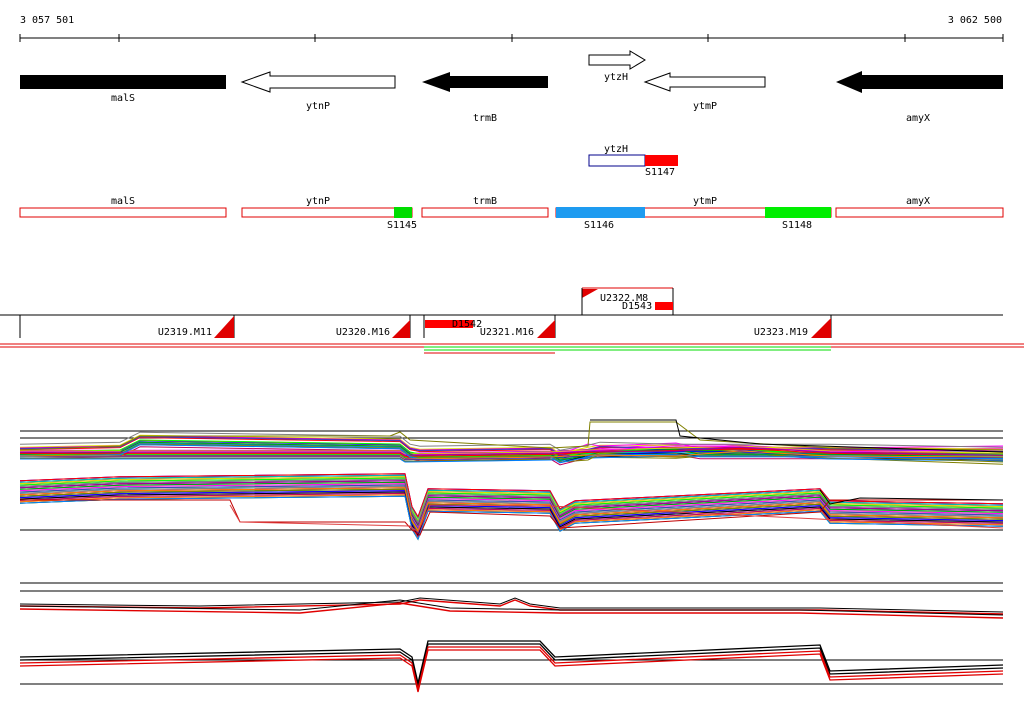 The height and width of the screenshot is (714, 1024). What do you see at coordinates (402, 225) in the screenshot?
I see `feature-label: S1145` at bounding box center [402, 225].